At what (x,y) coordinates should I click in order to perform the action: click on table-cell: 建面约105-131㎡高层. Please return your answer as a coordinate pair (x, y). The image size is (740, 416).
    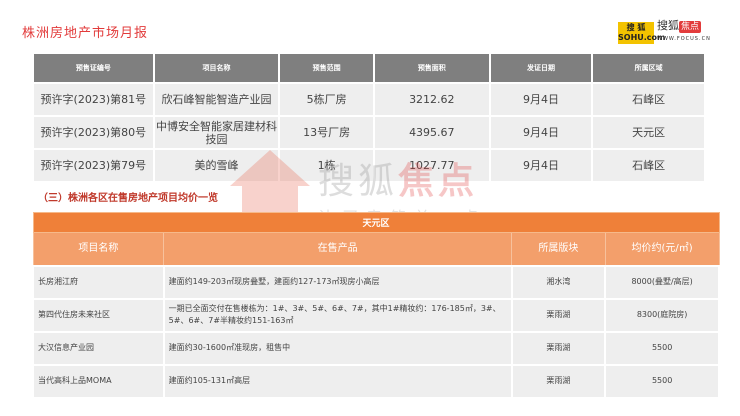
    Looking at the image, I should click on (337, 381).